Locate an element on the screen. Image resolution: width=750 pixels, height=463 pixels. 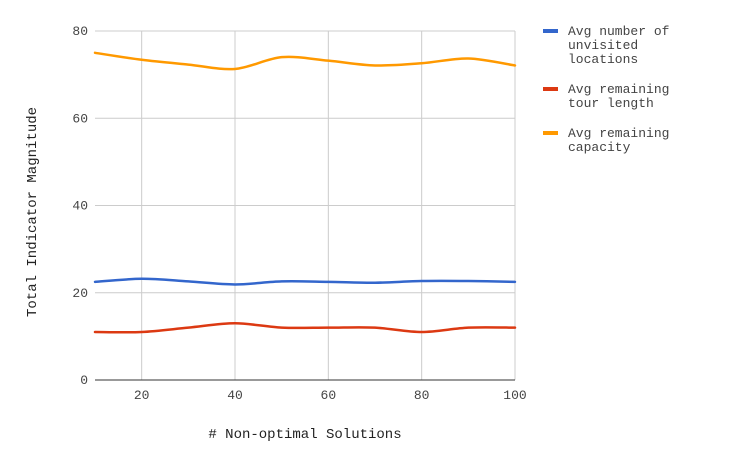
legend-label: Avg number of is located at coordinates (618, 31).